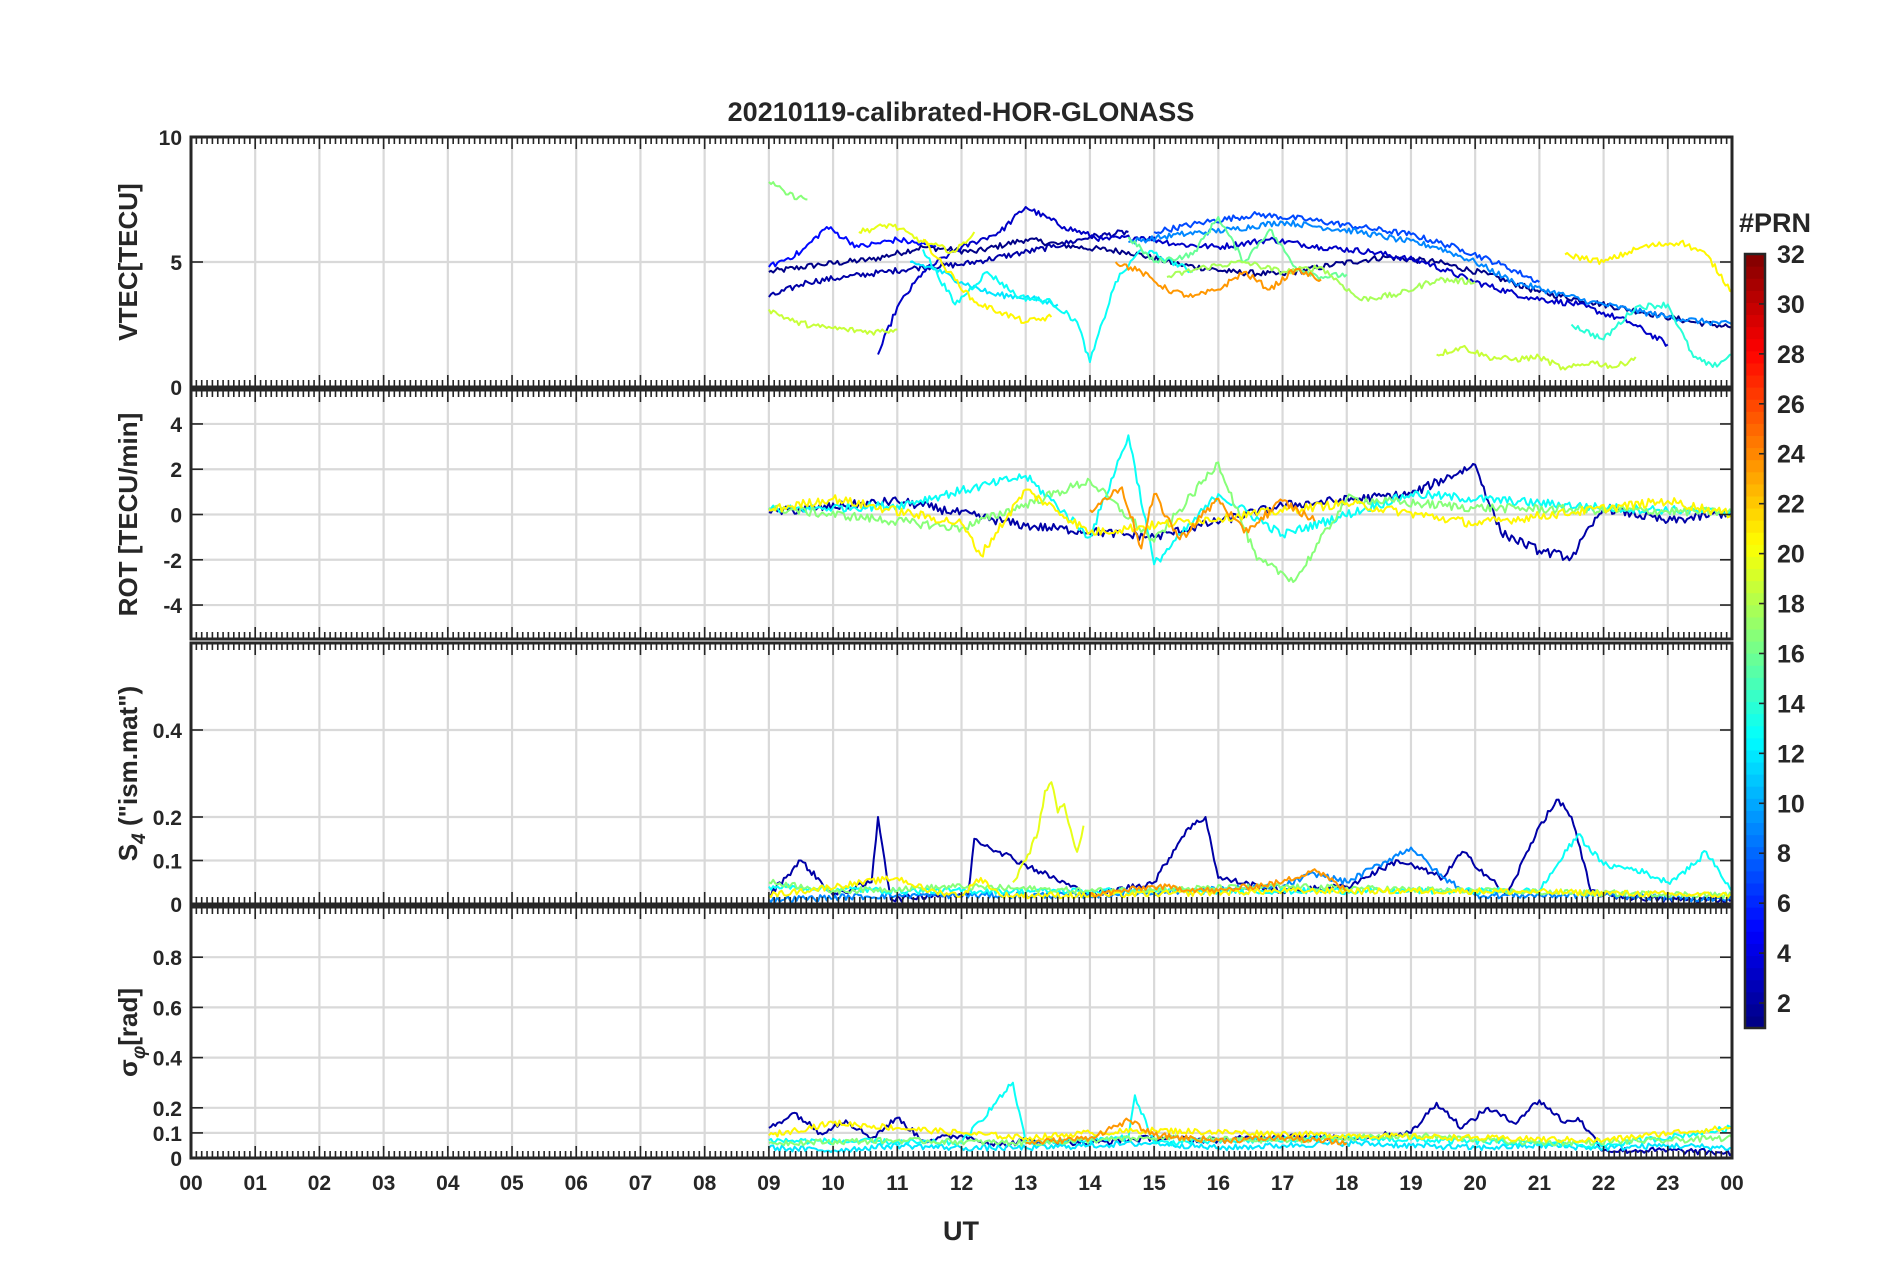  What do you see at coordinates (1410, 1183) in the screenshot?
I see `x-tick-label: 19` at bounding box center [1410, 1183].